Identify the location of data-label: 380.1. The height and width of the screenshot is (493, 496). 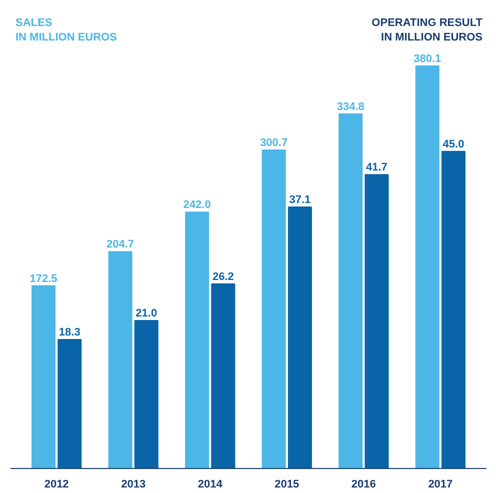
(428, 58).